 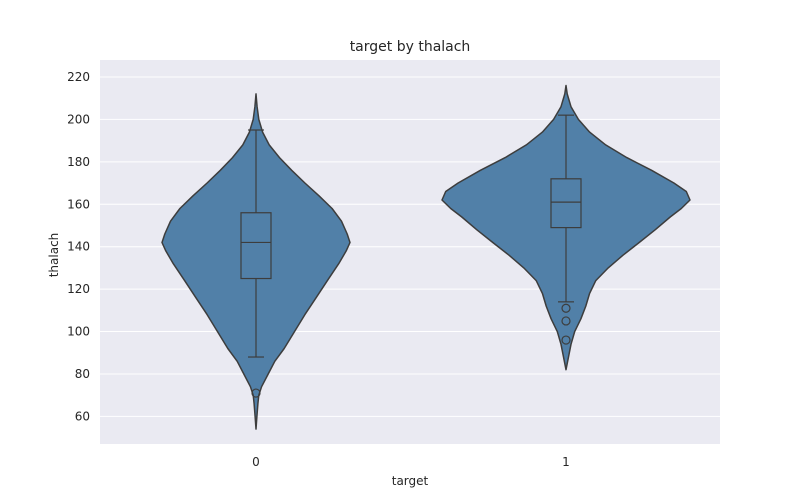 What do you see at coordinates (566, 462) in the screenshot?
I see `x-tick-label-1: 1` at bounding box center [566, 462].